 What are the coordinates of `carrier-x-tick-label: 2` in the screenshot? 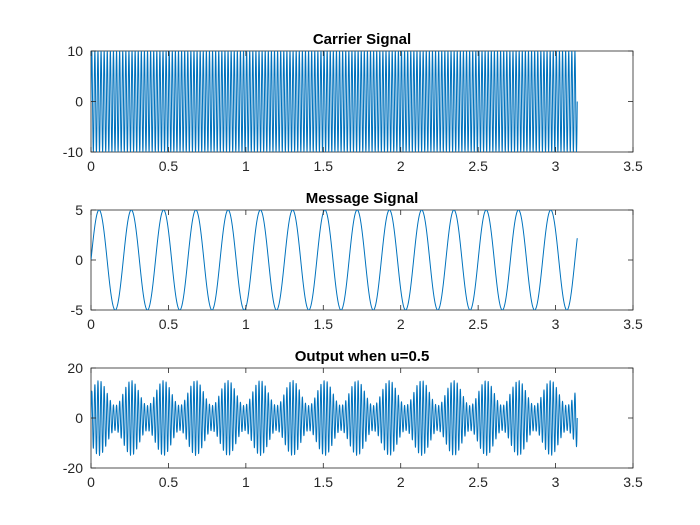 It's located at (401, 166).